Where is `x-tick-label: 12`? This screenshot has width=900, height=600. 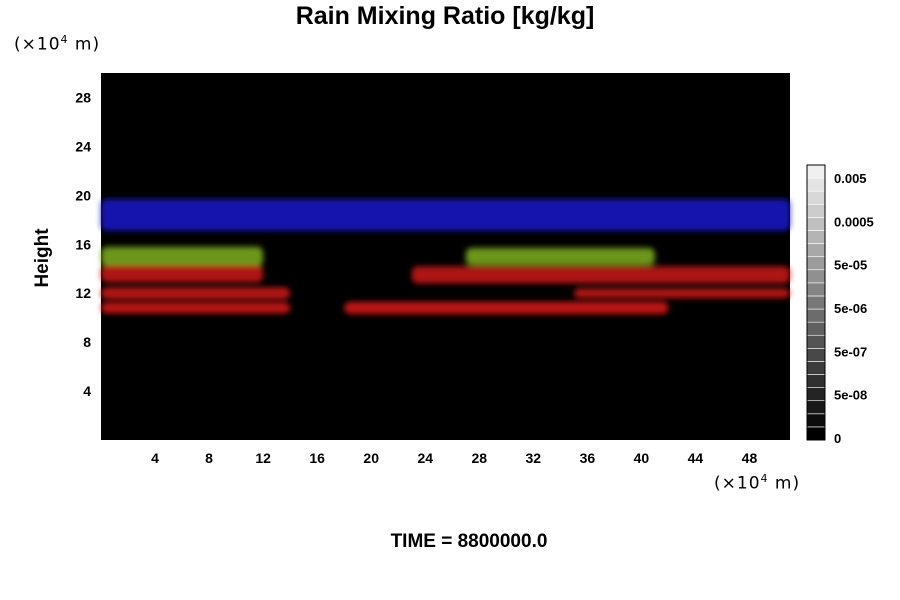
x-tick-label: 12 is located at coordinates (263, 458).